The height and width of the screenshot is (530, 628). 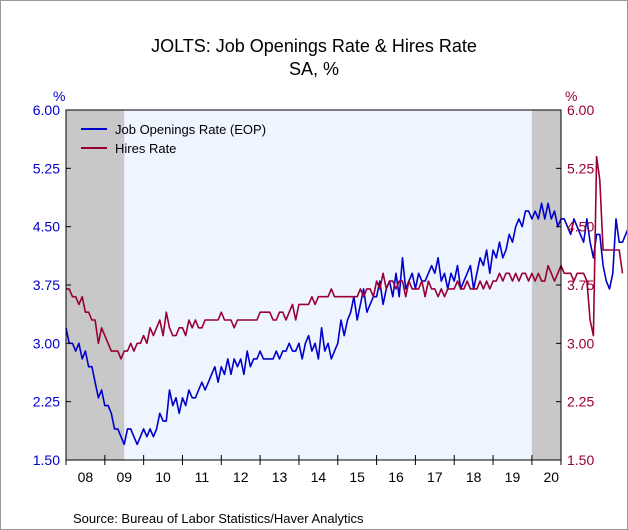 I want to click on chart-title: JOLTS: Job Openings Rate & Hires Rate, so click(x=314, y=46).